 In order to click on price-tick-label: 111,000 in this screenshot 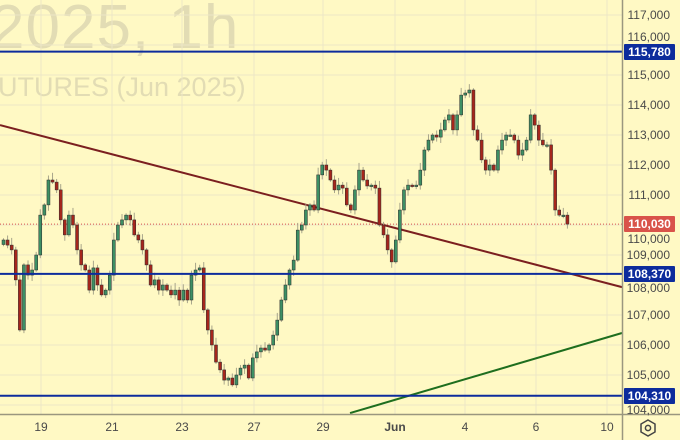, I will do `click(649, 195)`.